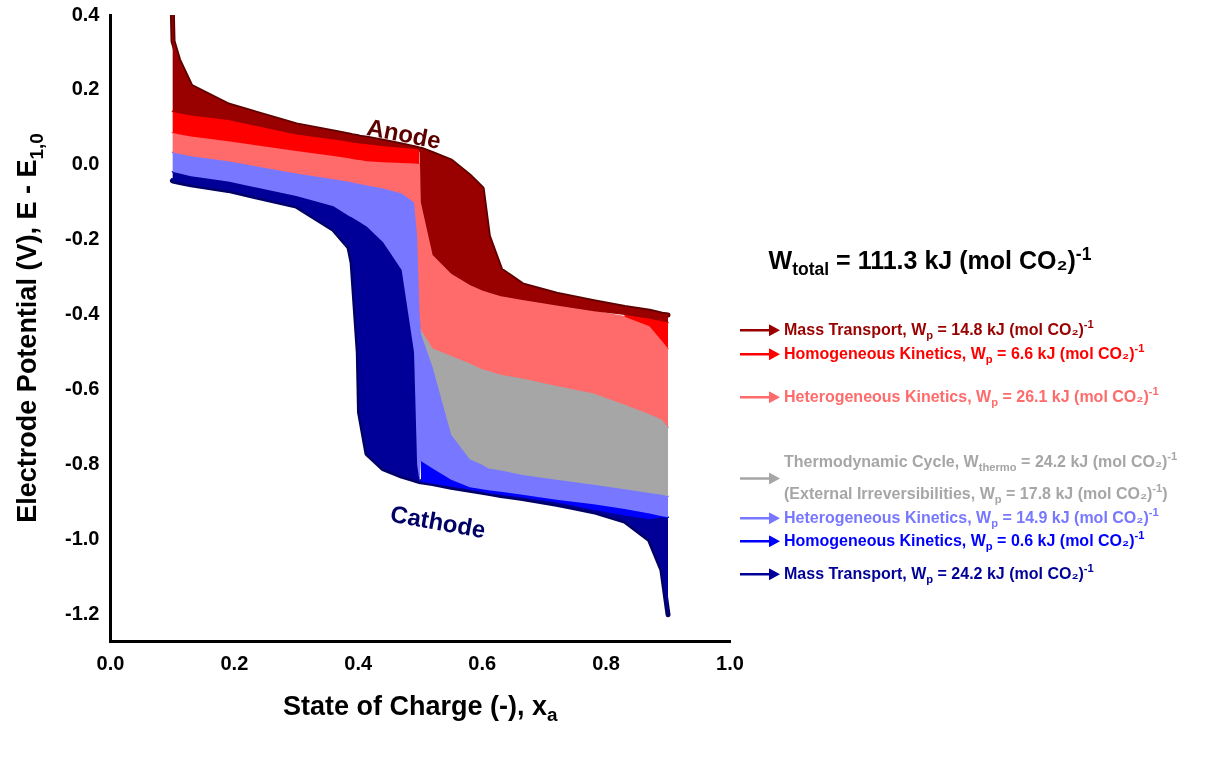 The height and width of the screenshot is (763, 1218). What do you see at coordinates (82, 388) in the screenshot?
I see `y-tick-label: -0.6` at bounding box center [82, 388].